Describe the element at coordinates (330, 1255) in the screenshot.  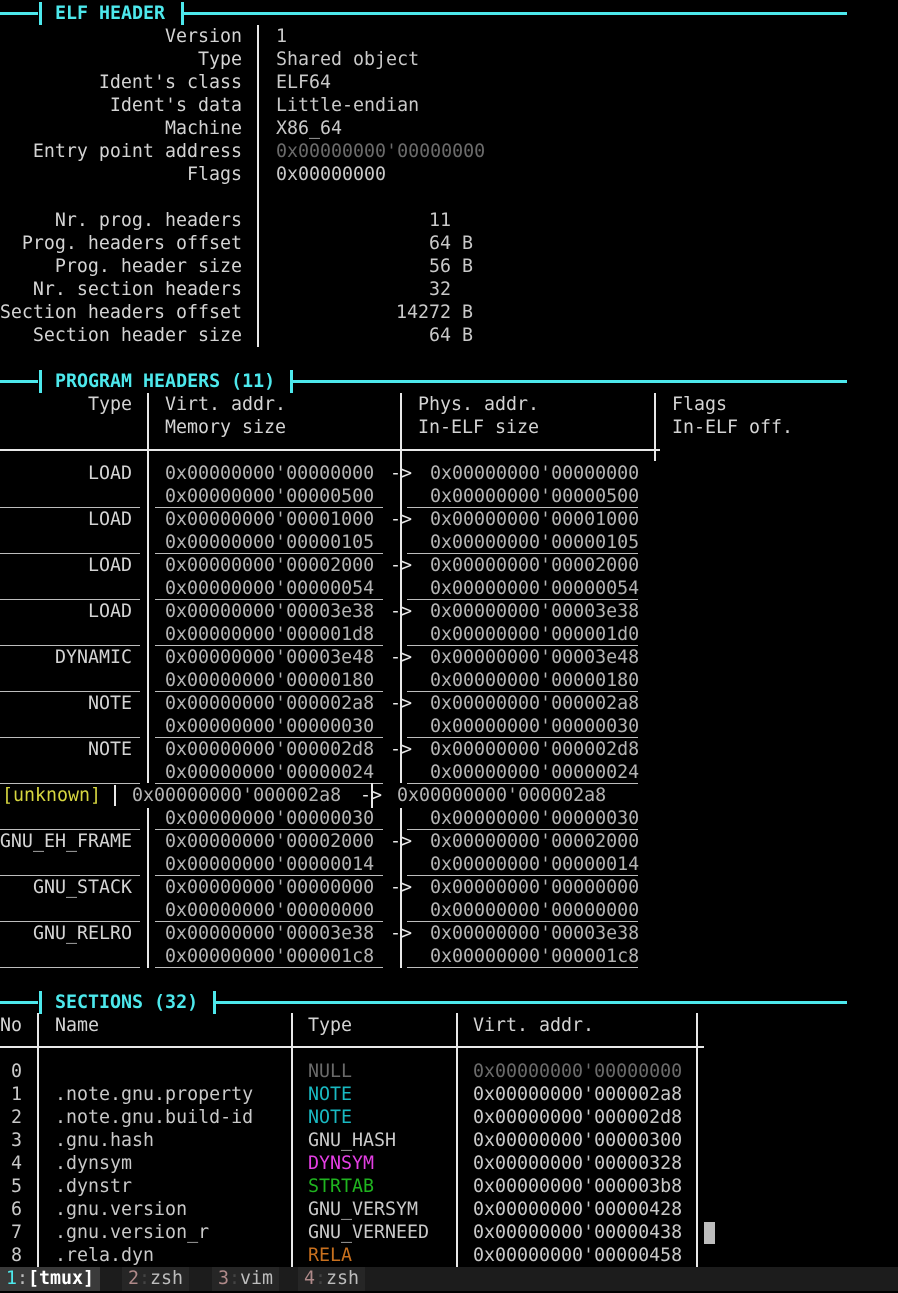
I see `section-type: RELA` at that location.